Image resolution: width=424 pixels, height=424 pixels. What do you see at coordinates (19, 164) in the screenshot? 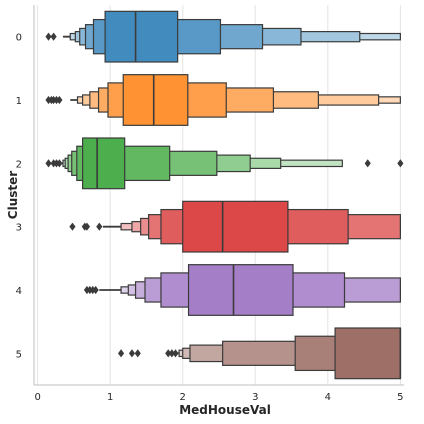
I see `y-tick-label: 2` at bounding box center [19, 164].